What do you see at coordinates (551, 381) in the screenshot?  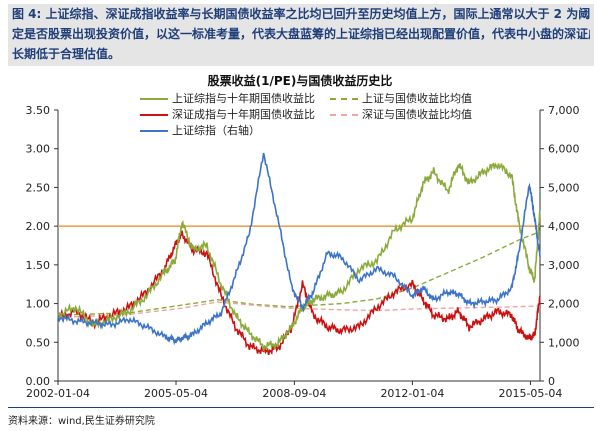 I see `y-right-tick-label: 0` at bounding box center [551, 381].